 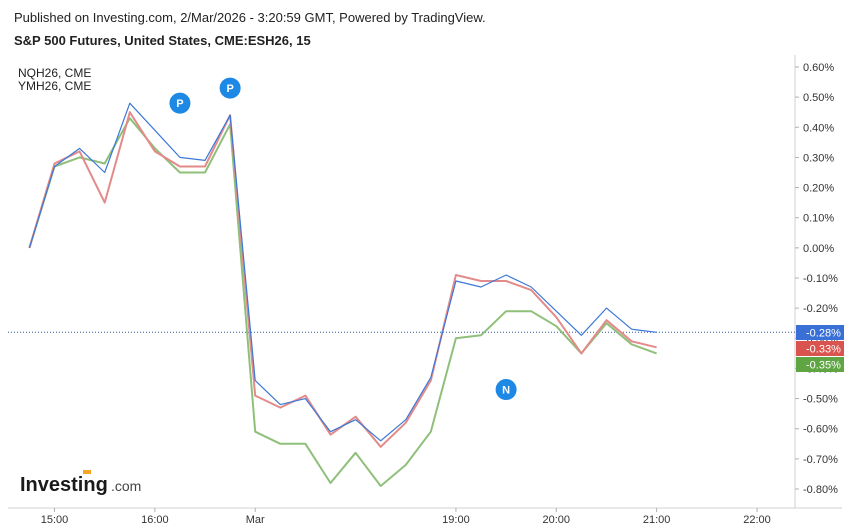 What do you see at coordinates (87, 472) in the screenshot?
I see `logo-accent` at bounding box center [87, 472].